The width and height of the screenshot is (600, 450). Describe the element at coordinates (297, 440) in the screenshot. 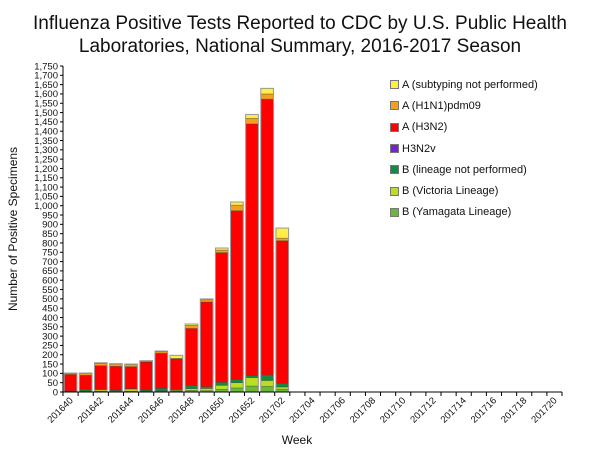

I see `x-axis-title: Week` at that location.